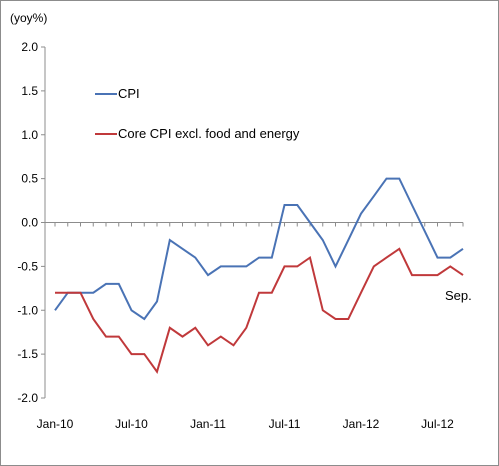  I want to click on annotation-sep: Sep., so click(458, 295).